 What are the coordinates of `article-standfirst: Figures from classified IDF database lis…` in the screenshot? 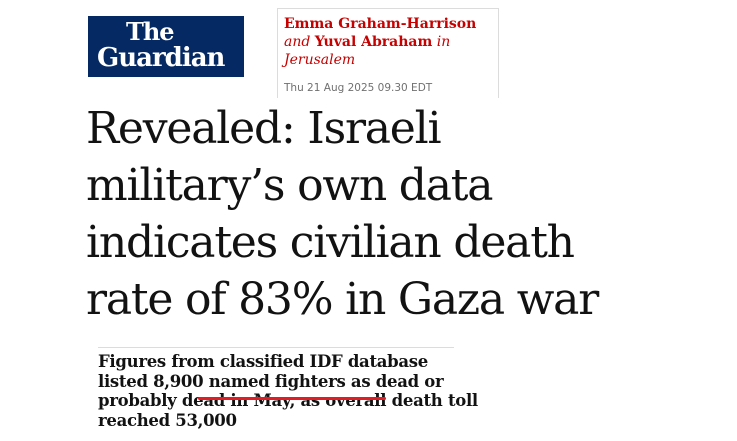 It's located at (288, 391).